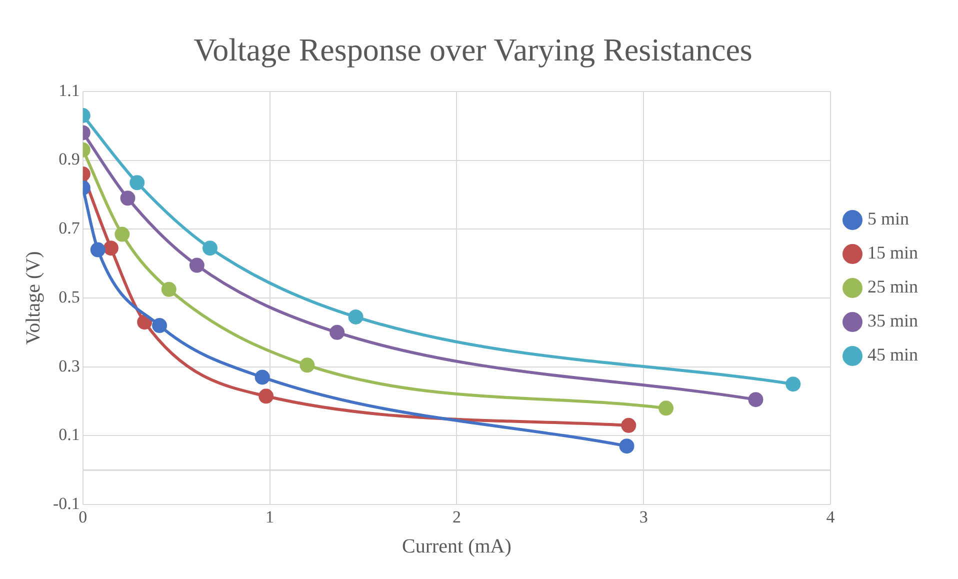 This screenshot has width=958, height=579. I want to click on x-tick-label: 2, so click(456, 516).